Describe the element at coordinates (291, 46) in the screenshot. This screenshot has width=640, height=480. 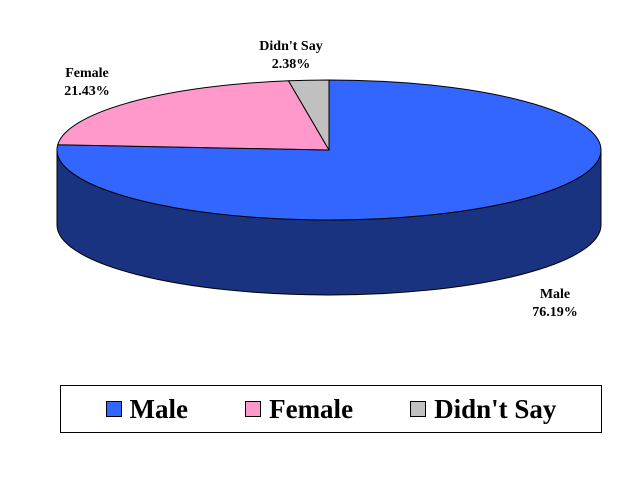
I see `data-label-didnt-say-name: Didn't Say` at that location.